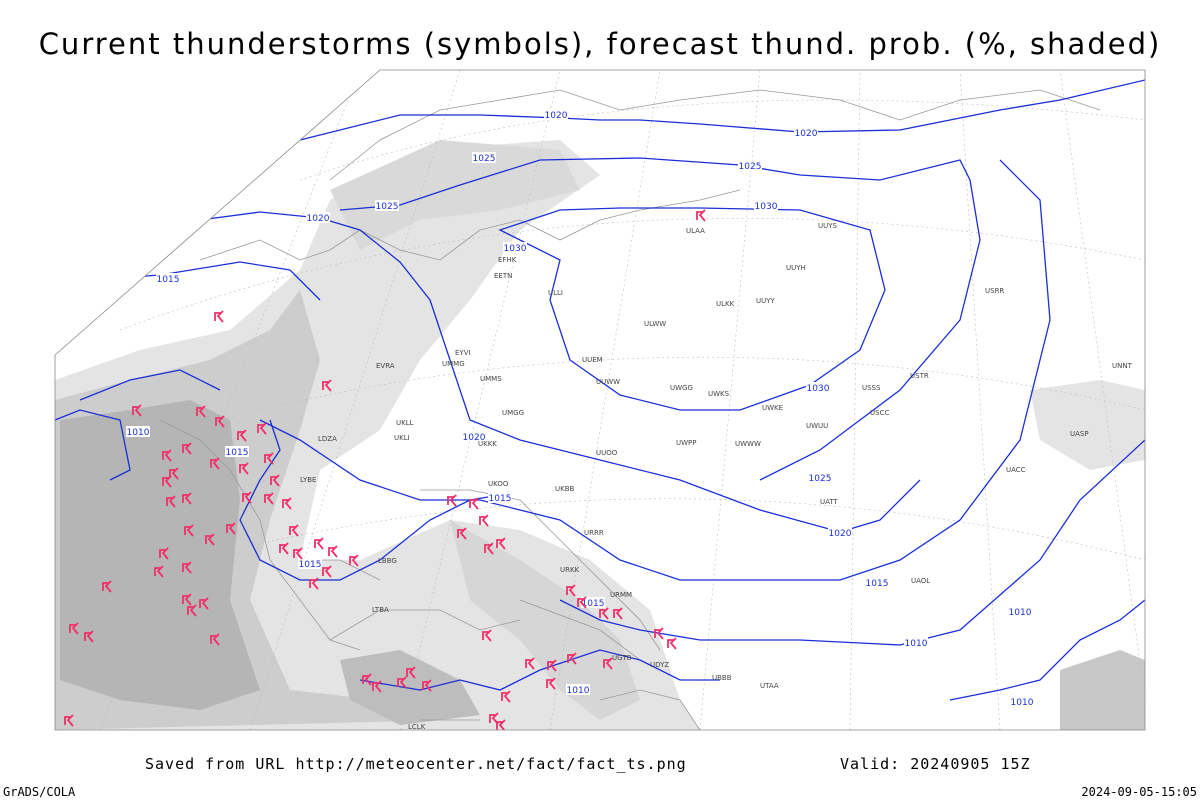  Describe the element at coordinates (722, 678) in the screenshot. I see `station-label: UBBB` at that location.